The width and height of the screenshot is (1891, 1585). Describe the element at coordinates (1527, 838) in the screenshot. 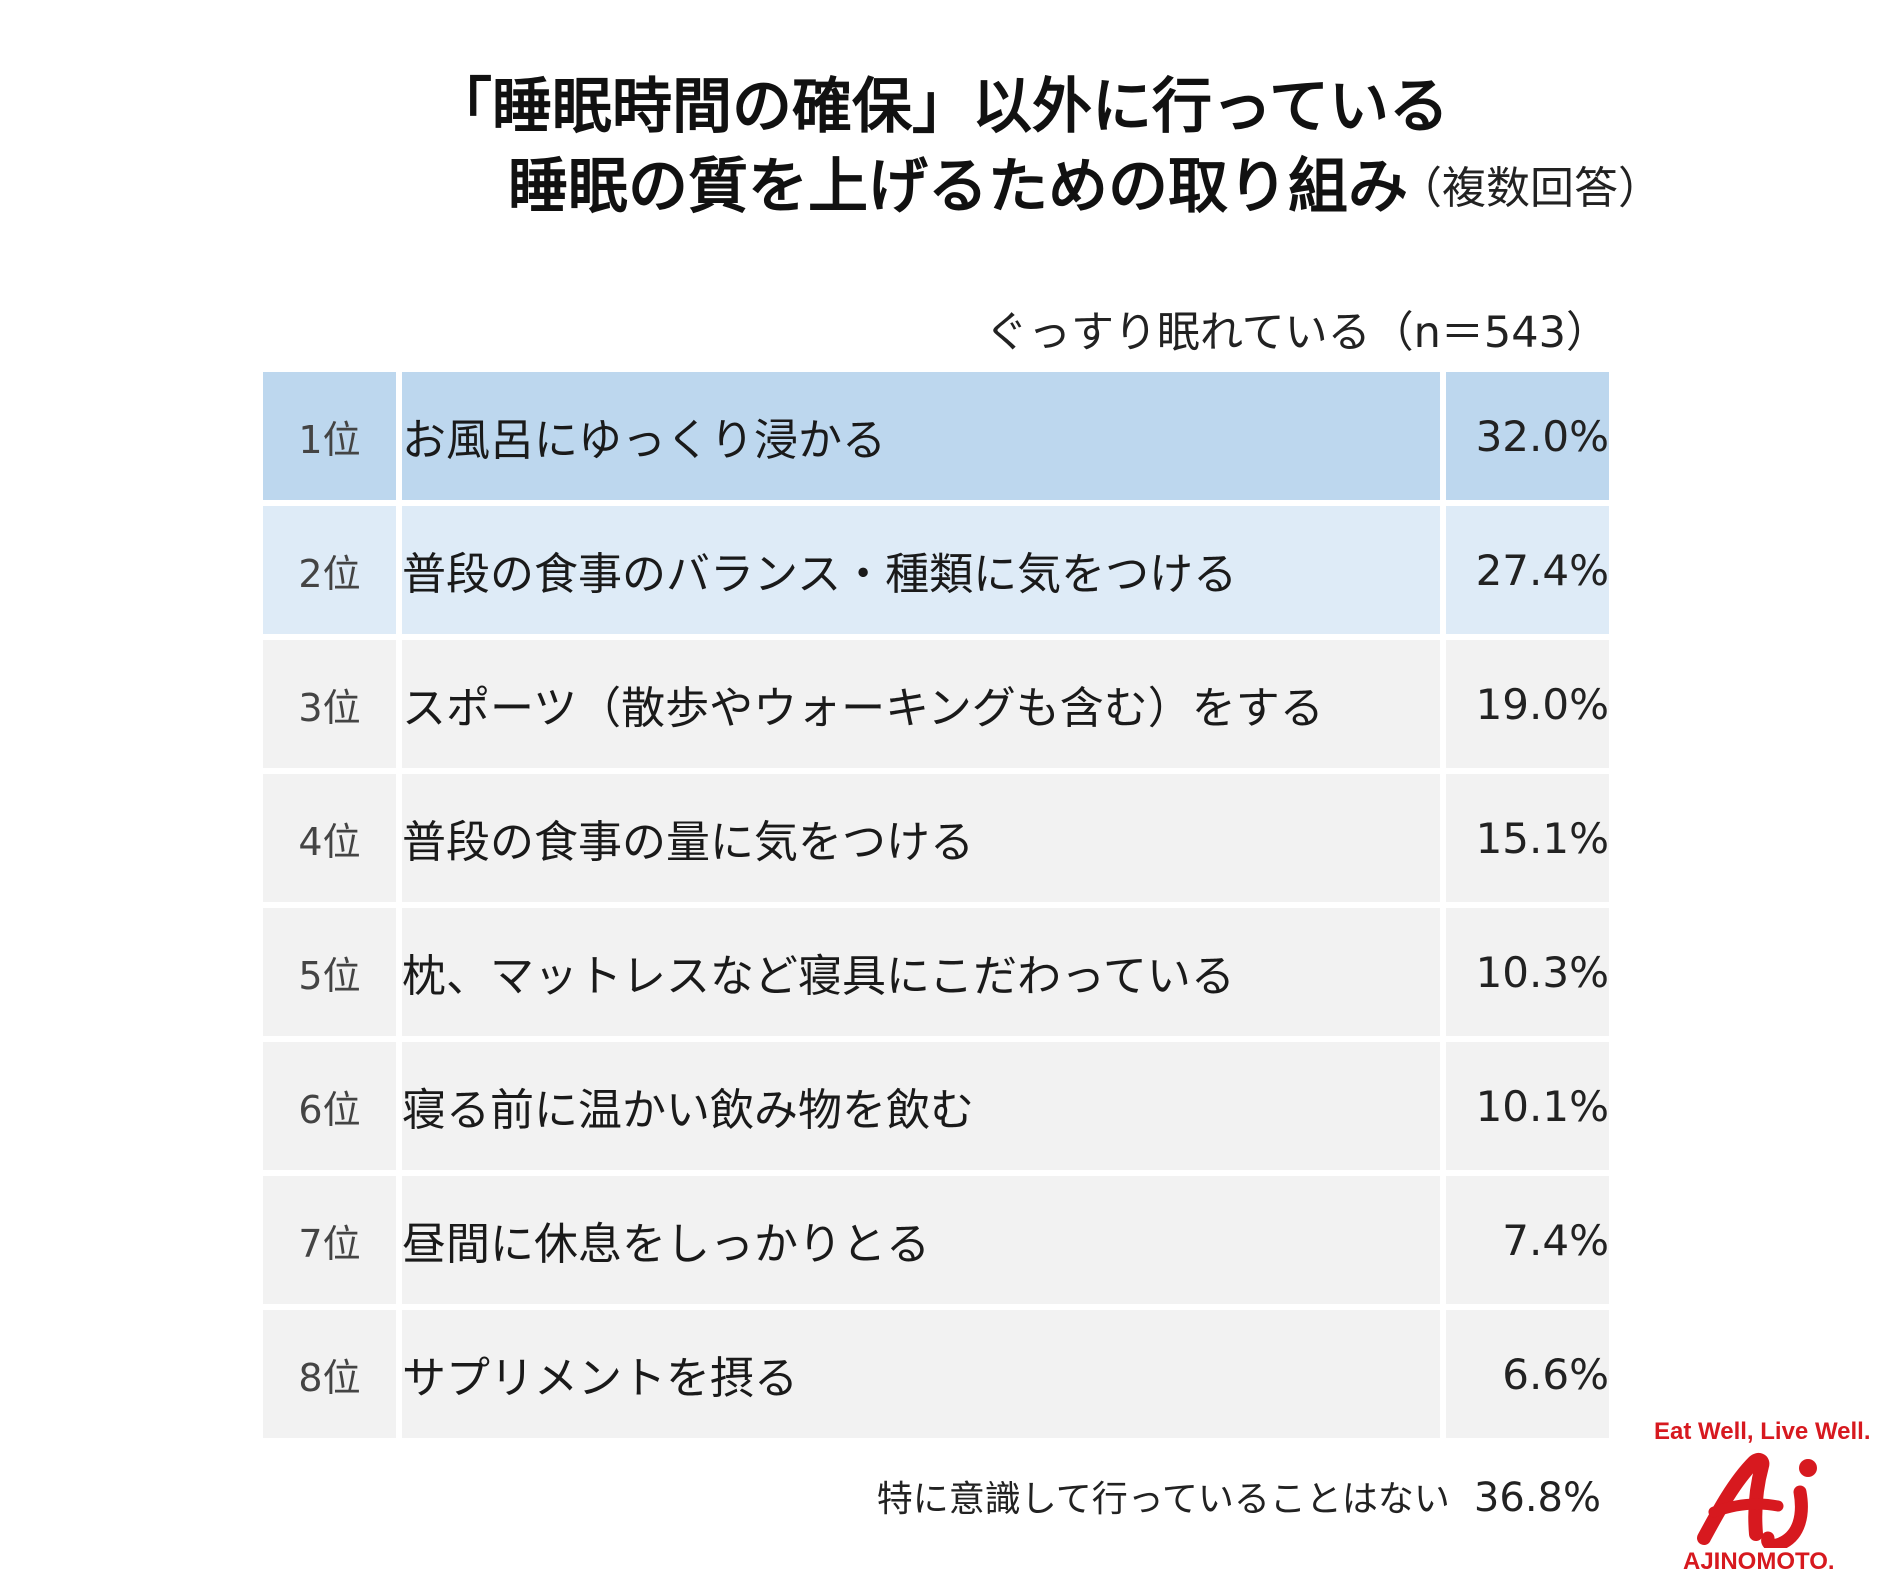

I see `percent-cell: 15.1%` at that location.